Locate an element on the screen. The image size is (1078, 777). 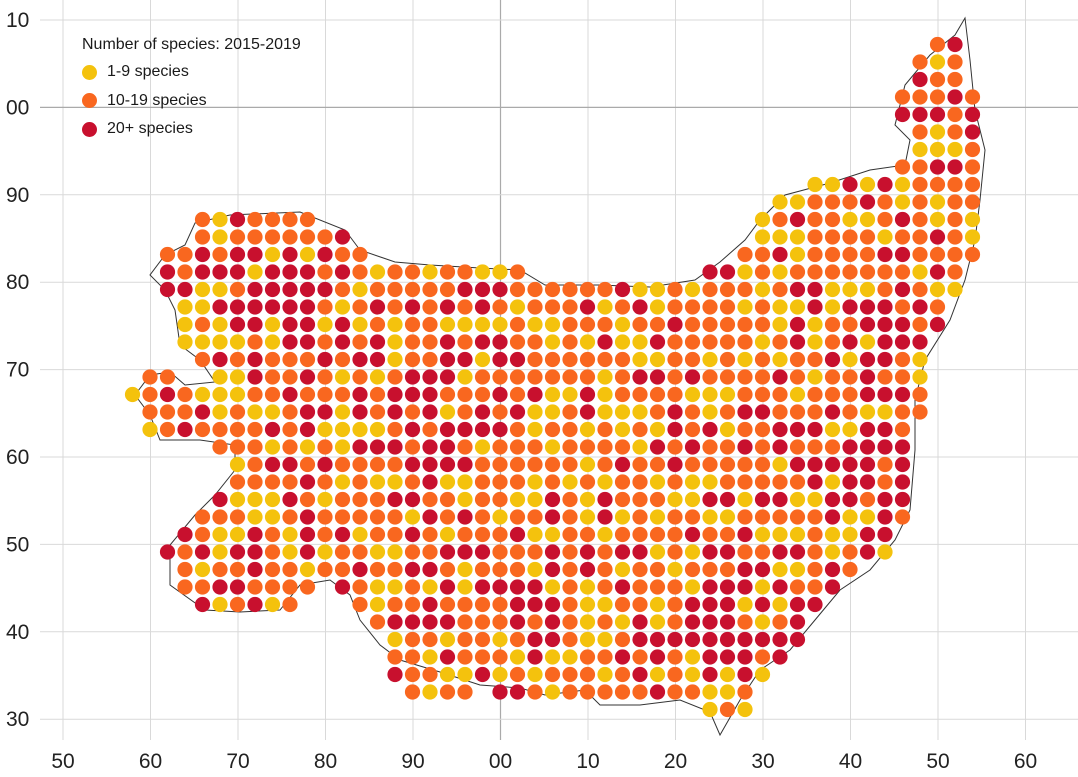
legend-label-mid: 10-19 species is located at coordinates (157, 100).